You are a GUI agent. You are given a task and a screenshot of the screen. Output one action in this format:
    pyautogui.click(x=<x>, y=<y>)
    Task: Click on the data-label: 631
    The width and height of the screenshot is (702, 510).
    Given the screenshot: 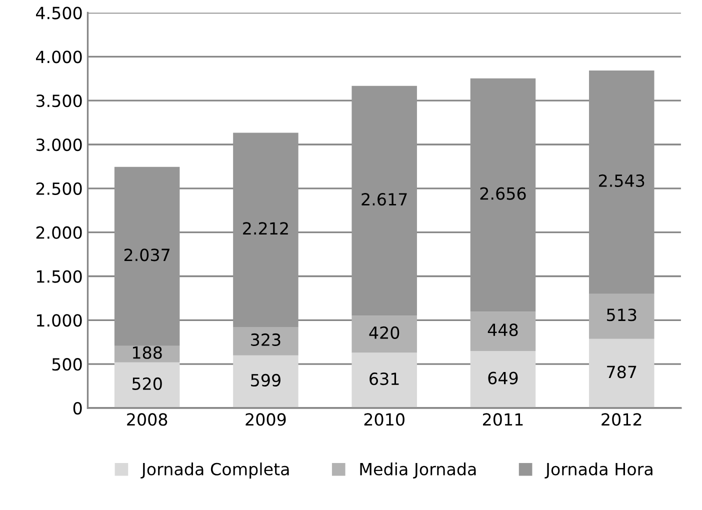 What is the action you would take?
    pyautogui.click(x=384, y=379)
    